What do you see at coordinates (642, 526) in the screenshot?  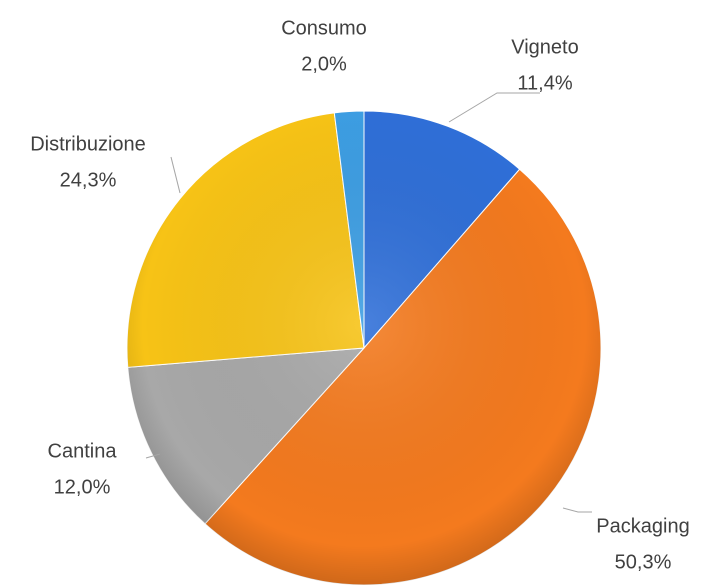 I see `slice-label: Packaging` at bounding box center [642, 526].